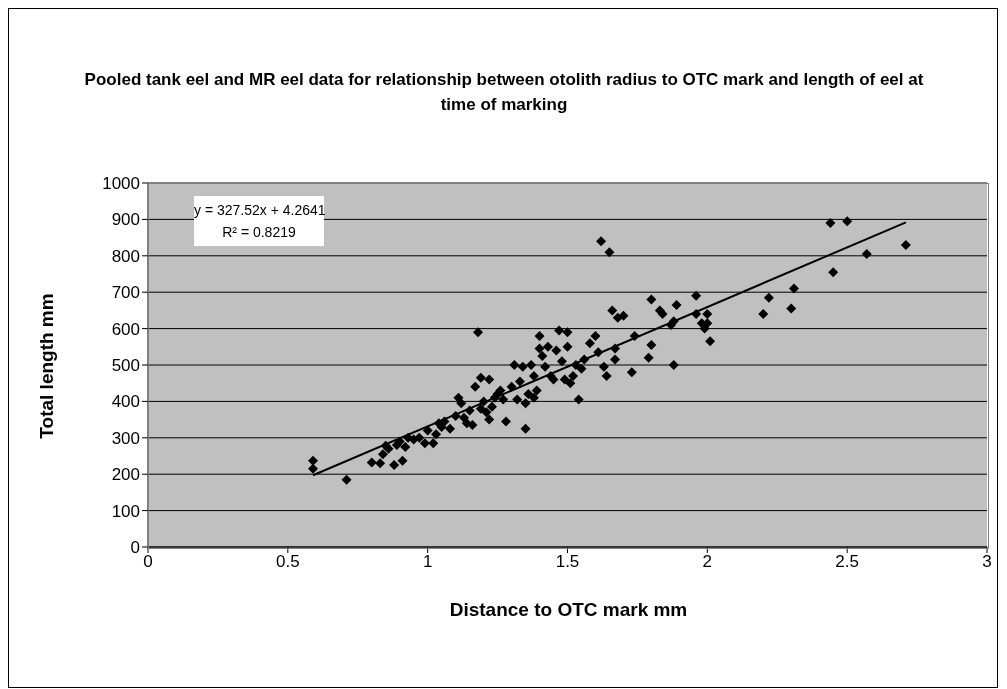 This screenshot has width=1007, height=689. I want to click on annotation: y = 327.52x + 4.2641, so click(260, 210).